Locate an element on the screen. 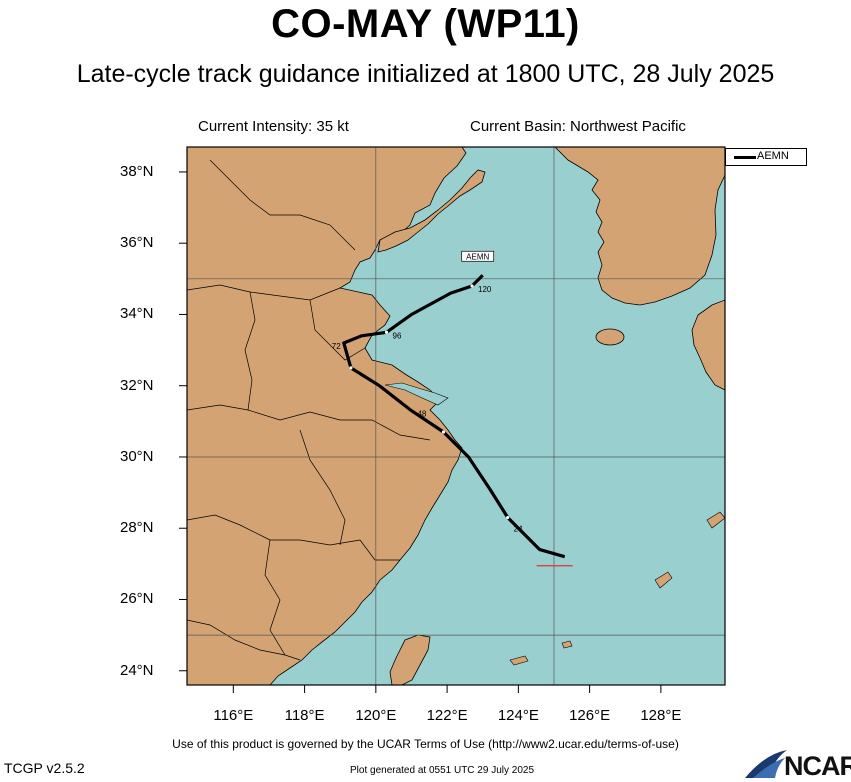 Image resolution: width=851 pixels, height=782 pixels. lon-label: 116°E is located at coordinates (233, 715).